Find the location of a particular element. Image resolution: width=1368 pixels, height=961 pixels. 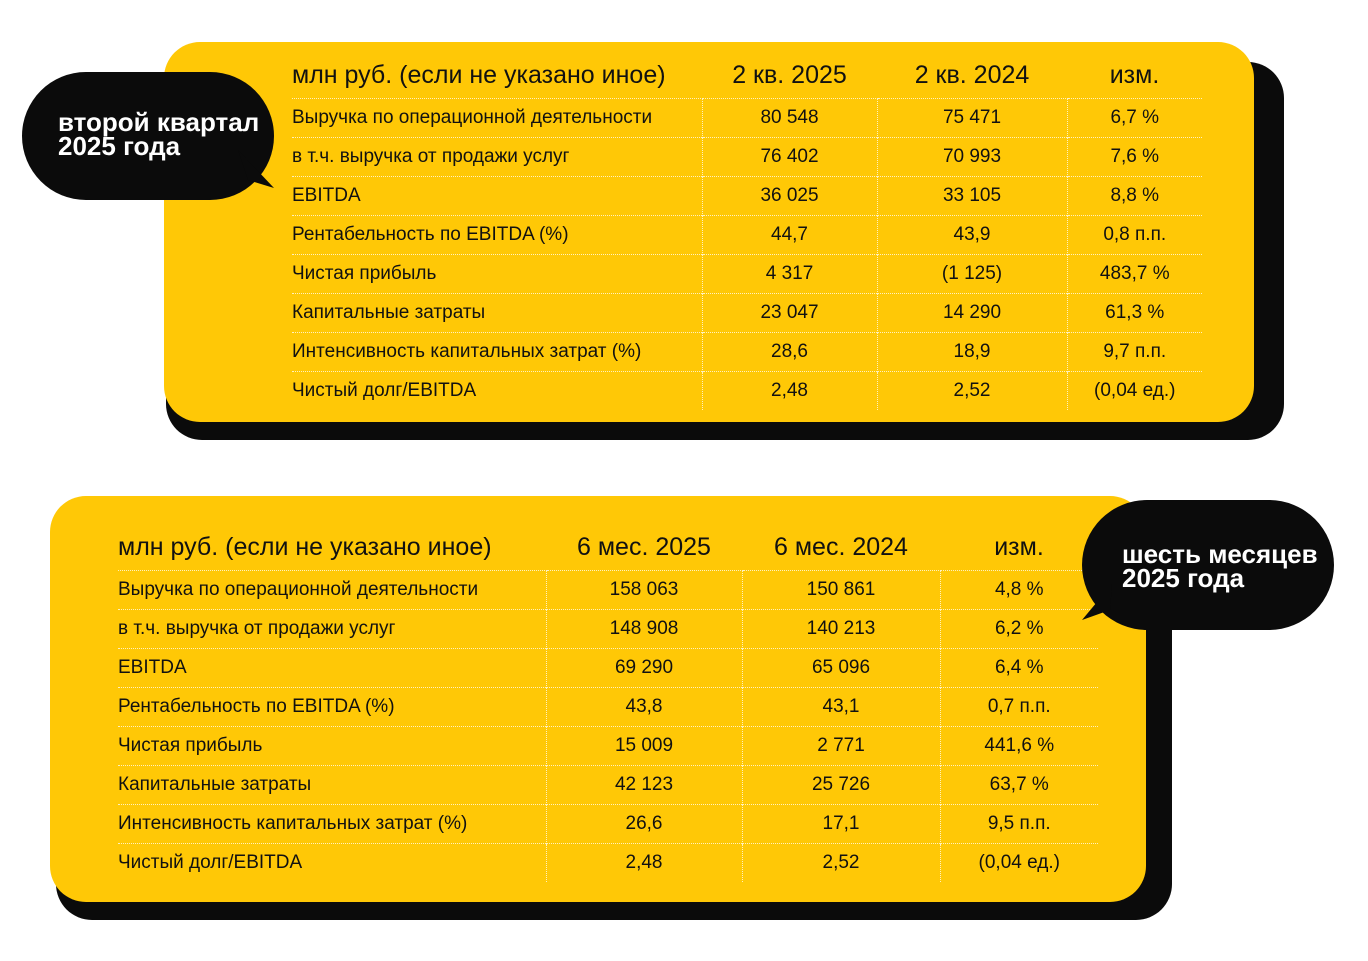

half-year-badge-line1: шесть месяцев is located at coordinates (1220, 554).